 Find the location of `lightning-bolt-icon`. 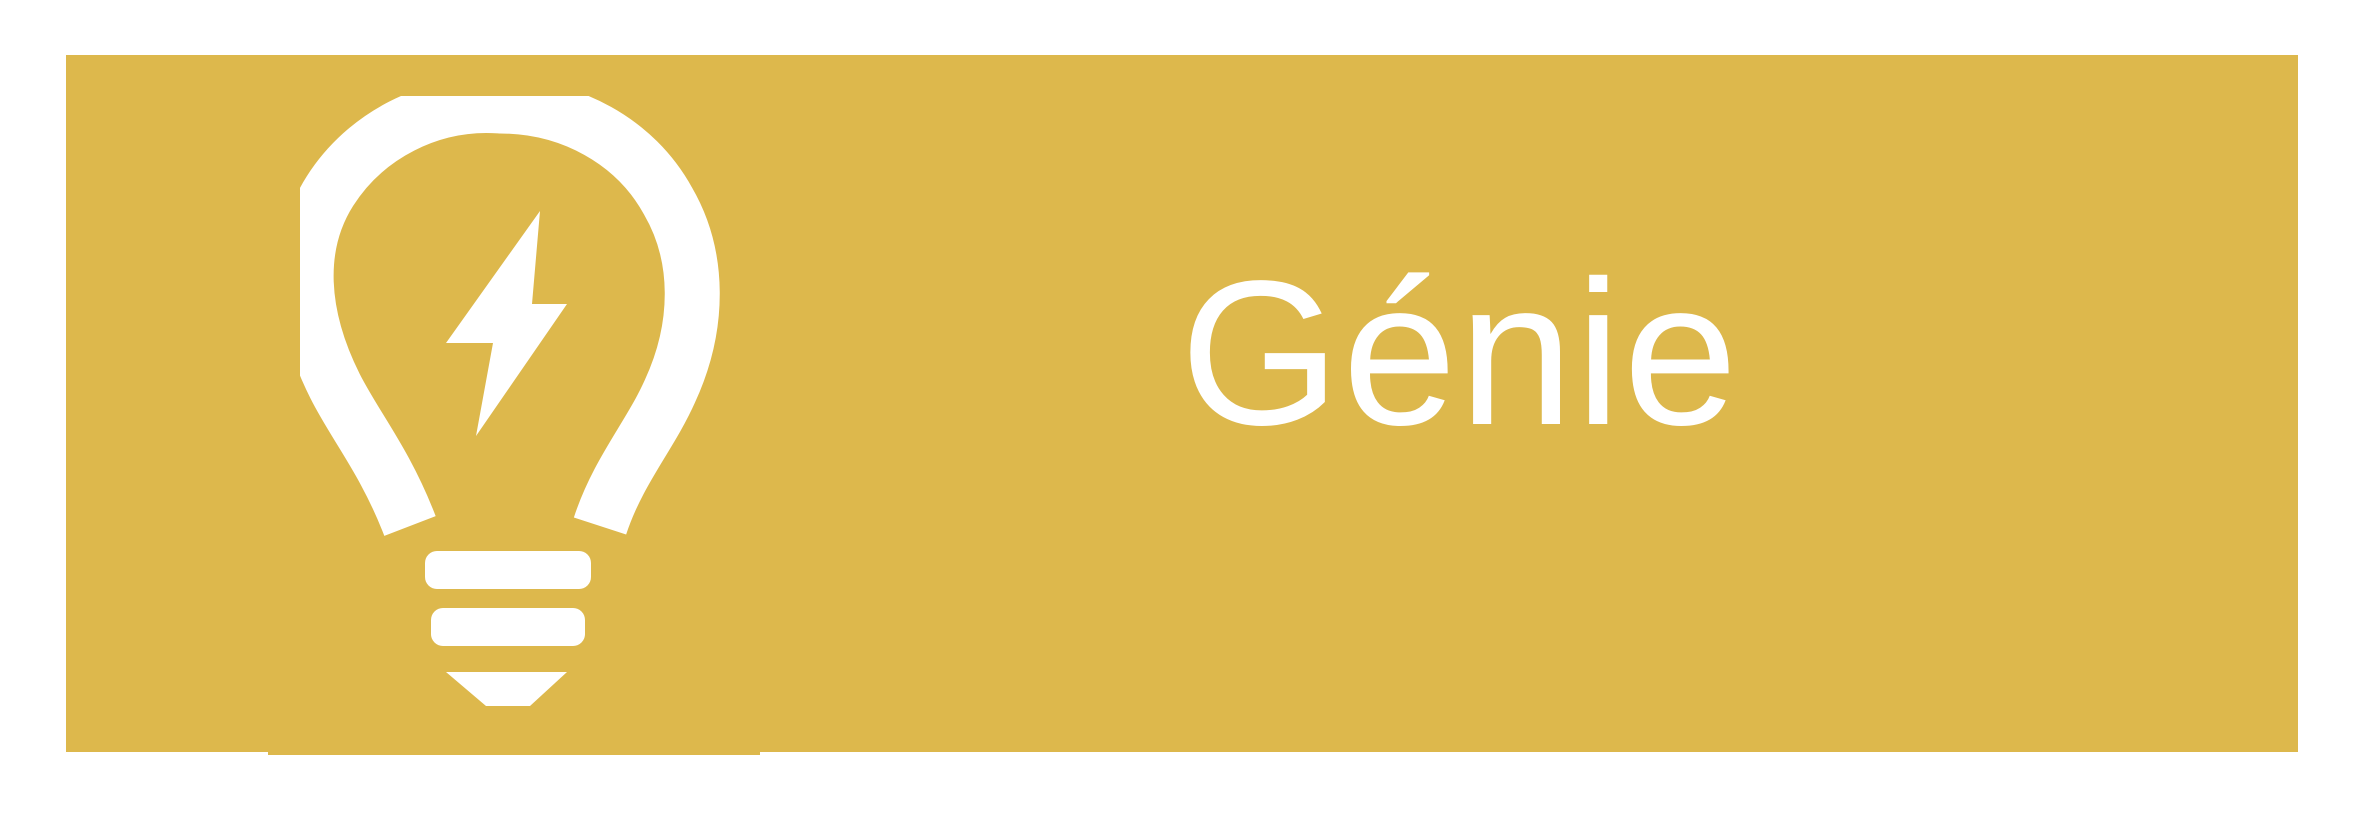

lightning-bolt-icon is located at coordinates (506, 323).